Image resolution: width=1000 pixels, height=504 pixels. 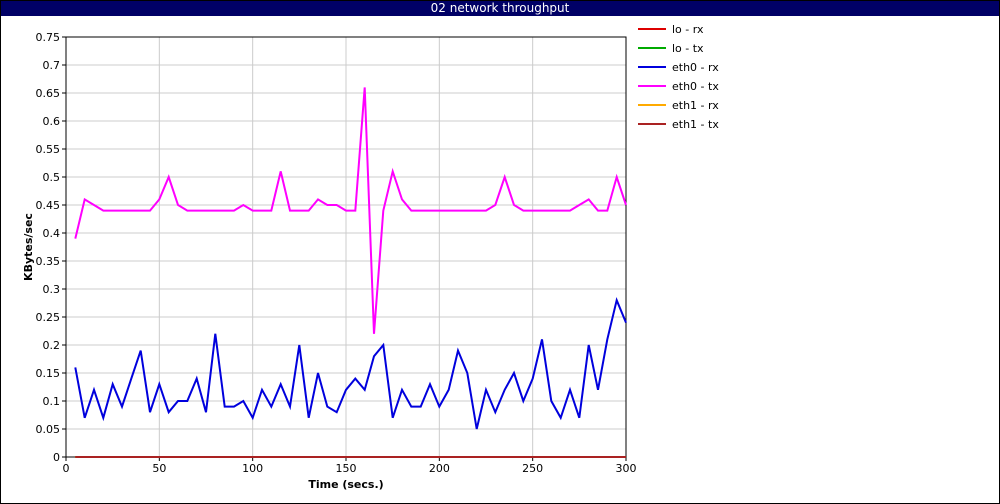 What do you see at coordinates (48, 373) in the screenshot?
I see `y-tick-label: 0.15` at bounding box center [48, 373].